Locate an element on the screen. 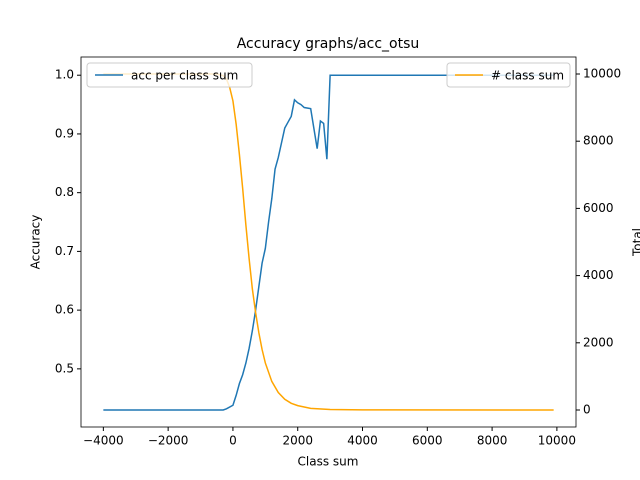 Image resolution: width=640 pixels, height=480 pixels. x-tick-label: 2000 is located at coordinates (297, 441).